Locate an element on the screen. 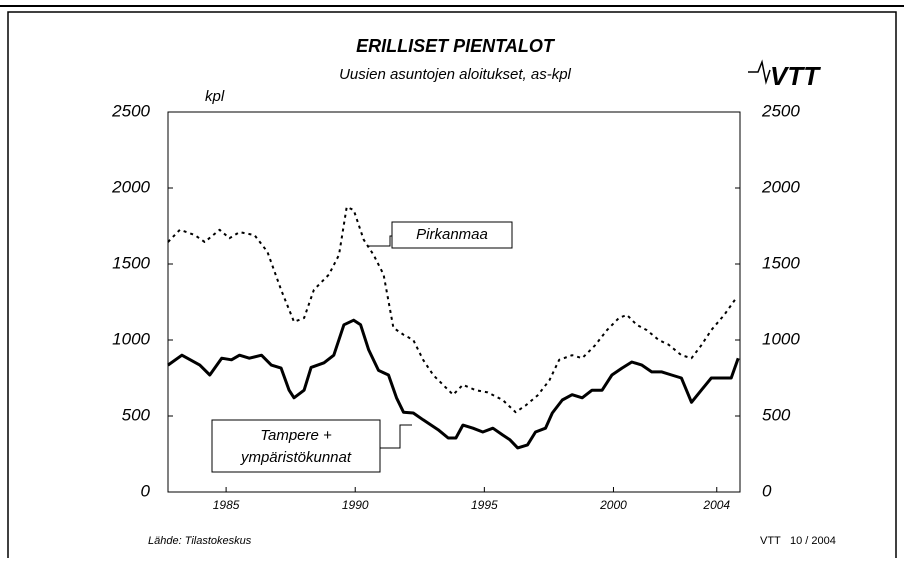 The height and width of the screenshot is (563, 904). y-tick-label: 2500 is located at coordinates (130, 110).